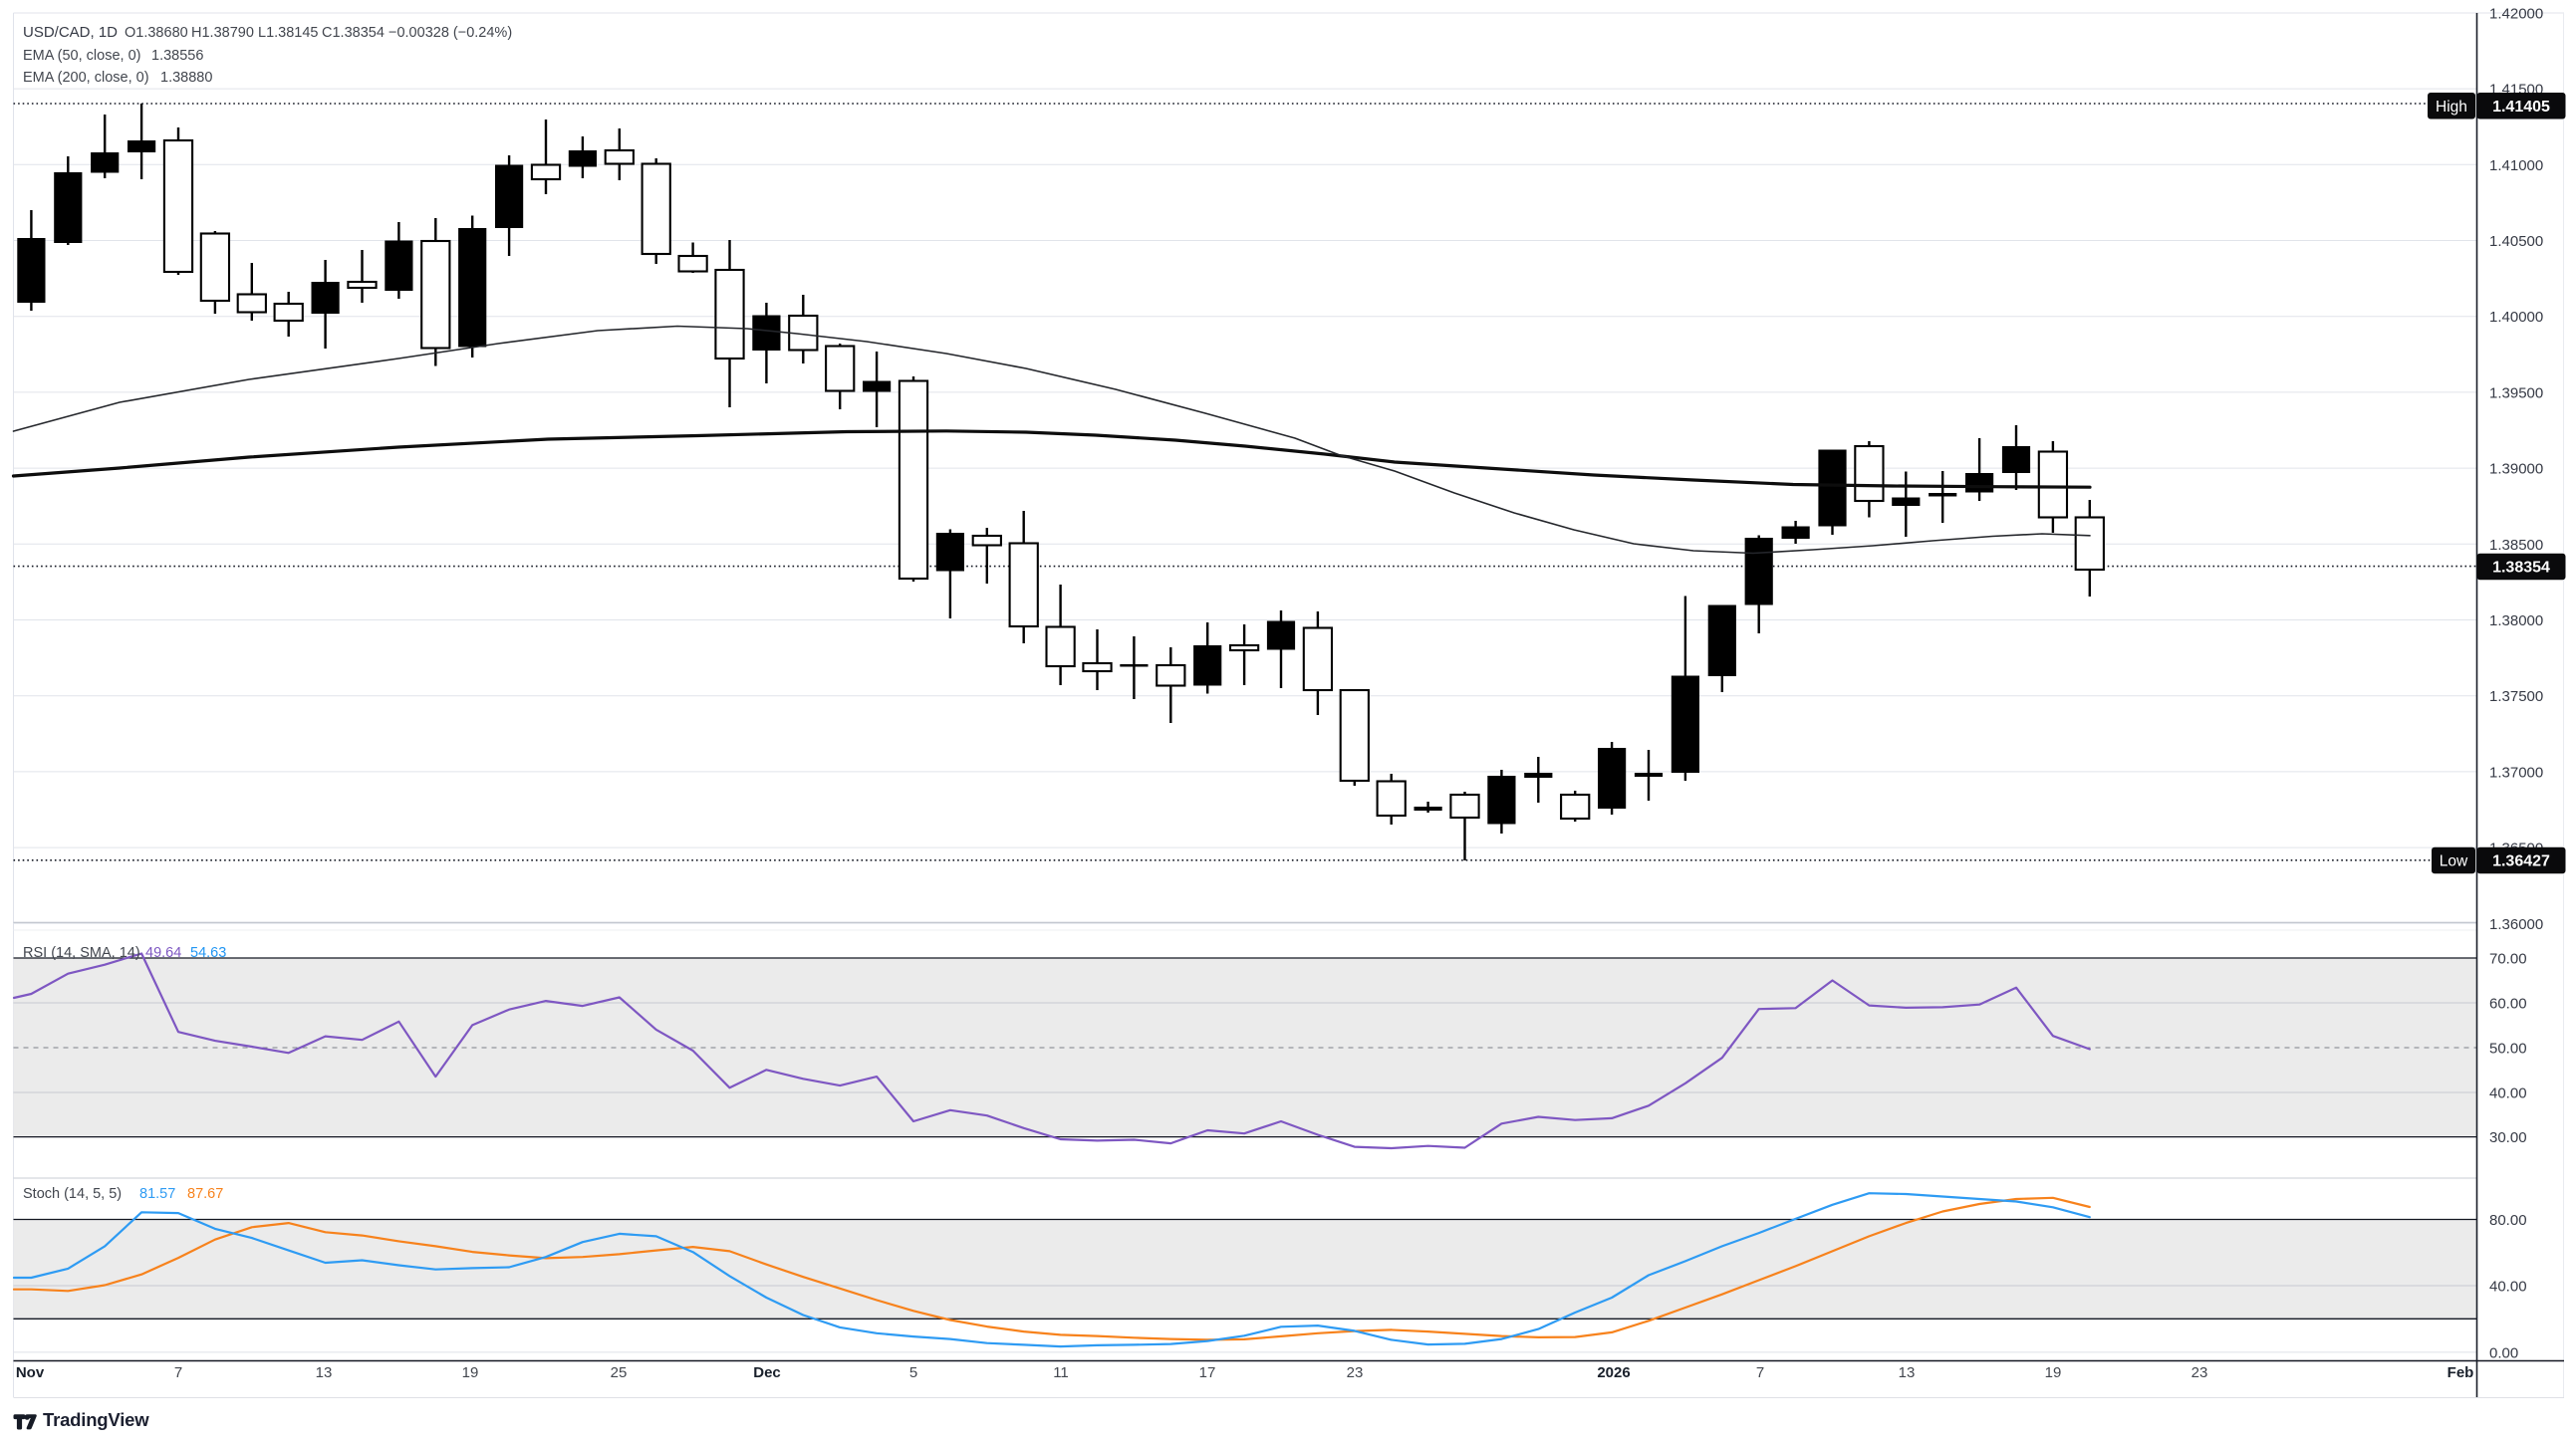  Describe the element at coordinates (186, 78) in the screenshot. I see `svg-text: 1.38880` at that location.